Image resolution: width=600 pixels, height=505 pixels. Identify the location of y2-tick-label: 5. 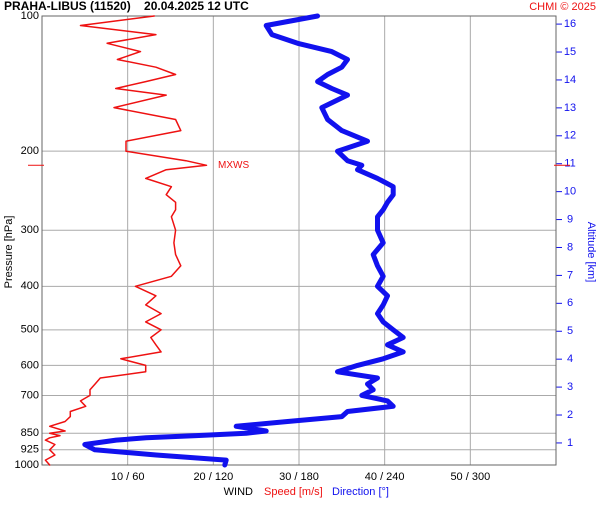
(570, 331).